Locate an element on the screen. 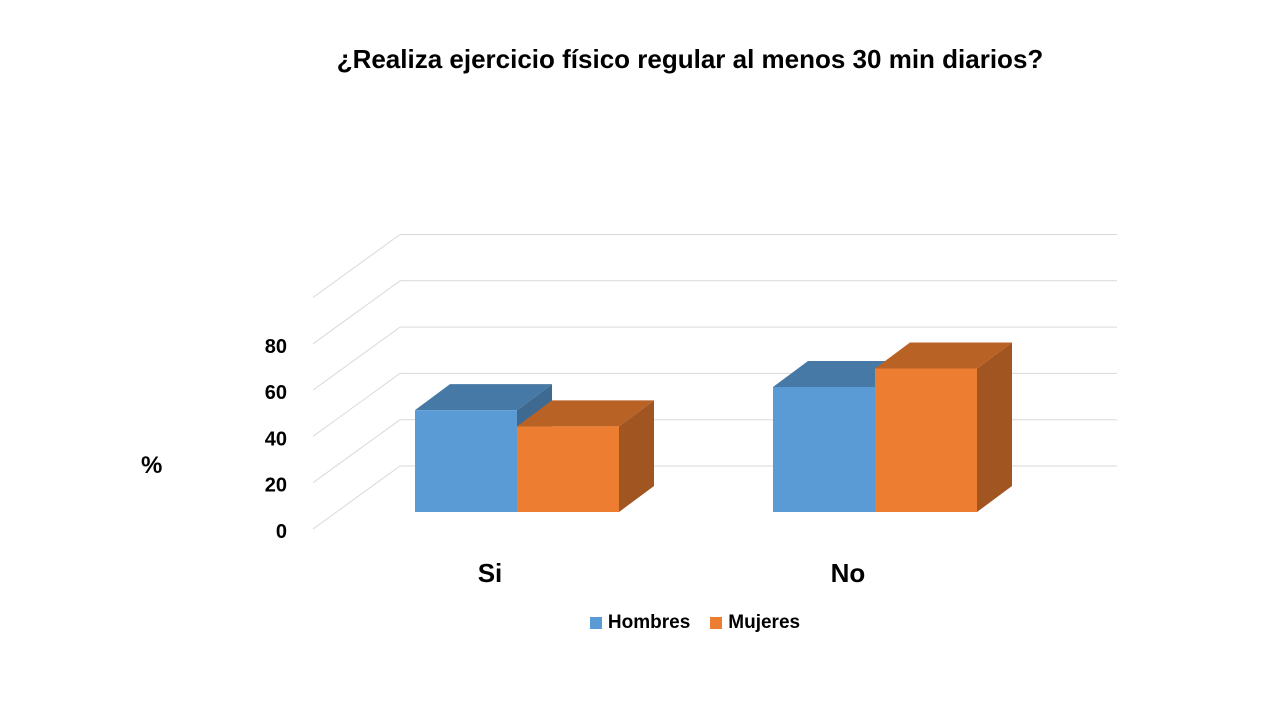 Image resolution: width=1280 pixels, height=720 pixels. y-tick-label: 0 is located at coordinates (281, 532).